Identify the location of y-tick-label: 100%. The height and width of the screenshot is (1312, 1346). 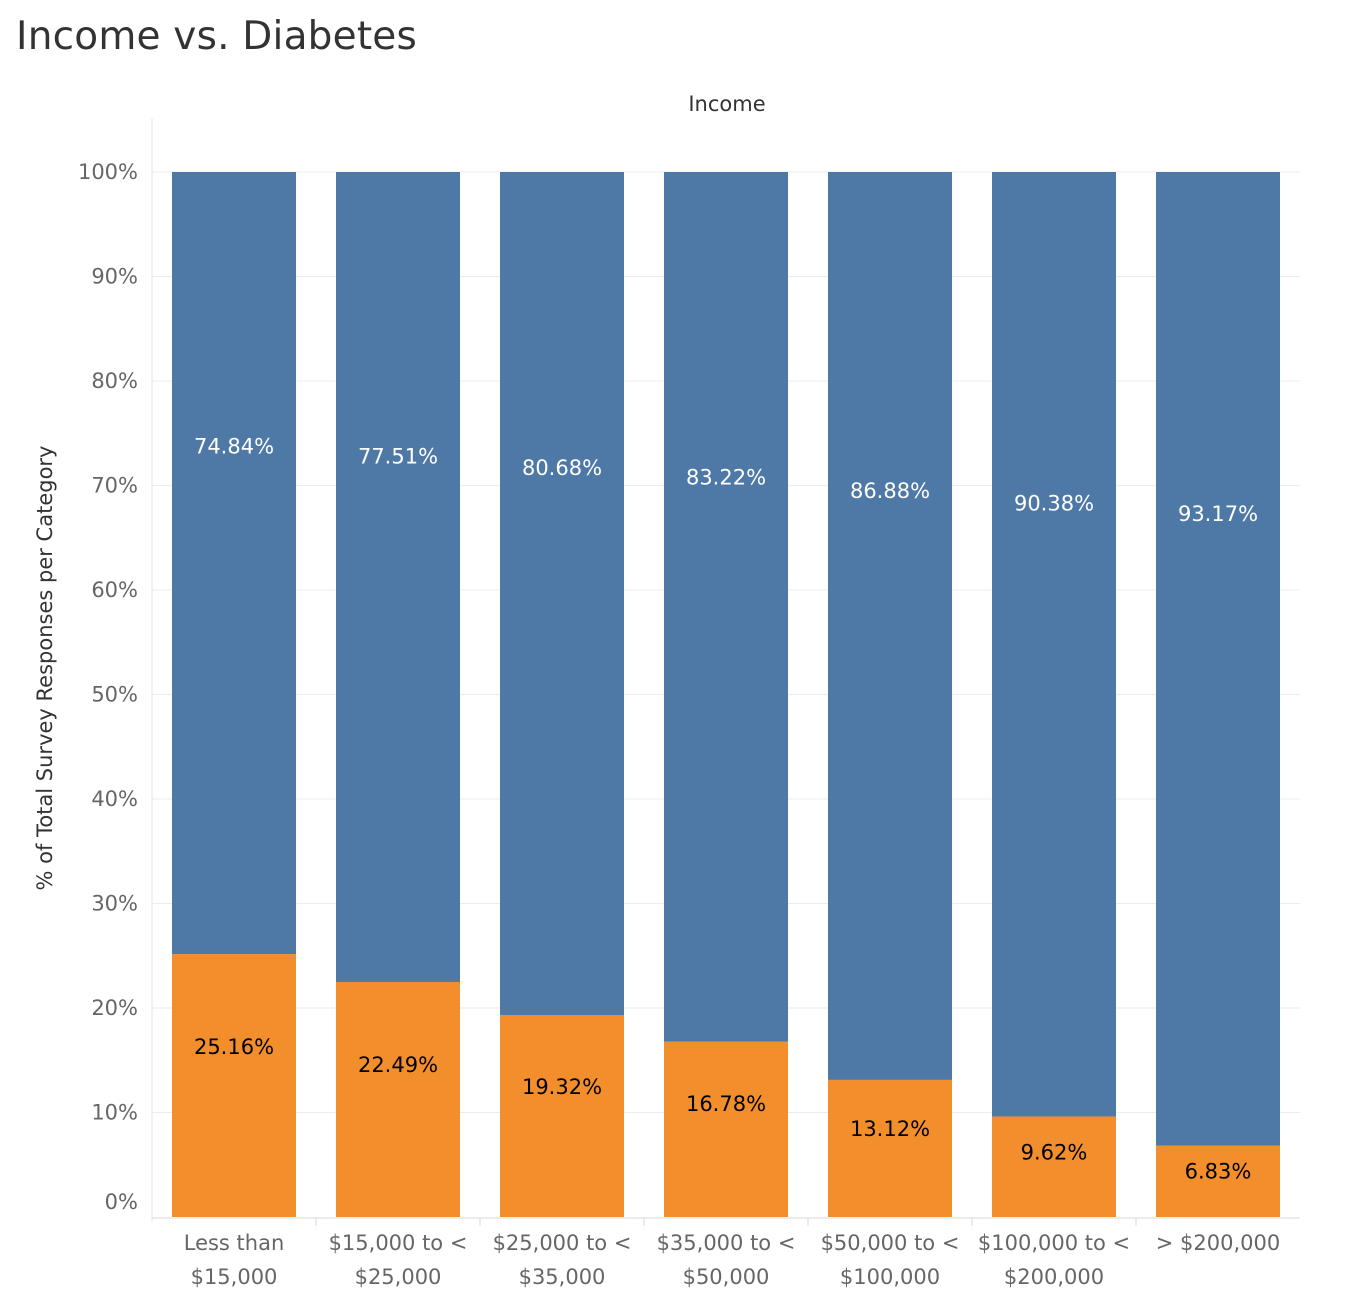
(108, 172).